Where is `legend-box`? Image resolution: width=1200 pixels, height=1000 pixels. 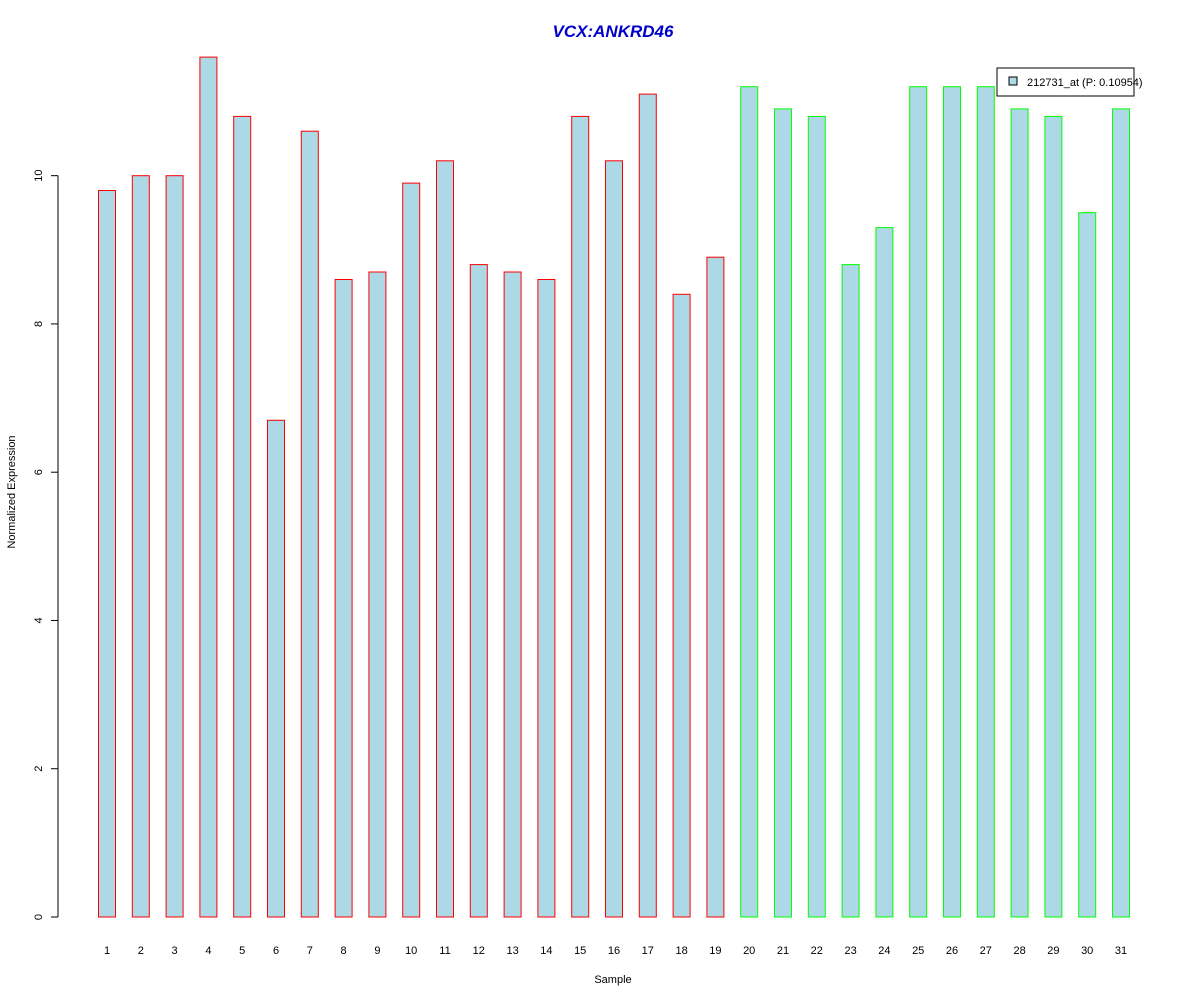 legend-box is located at coordinates (1065, 82).